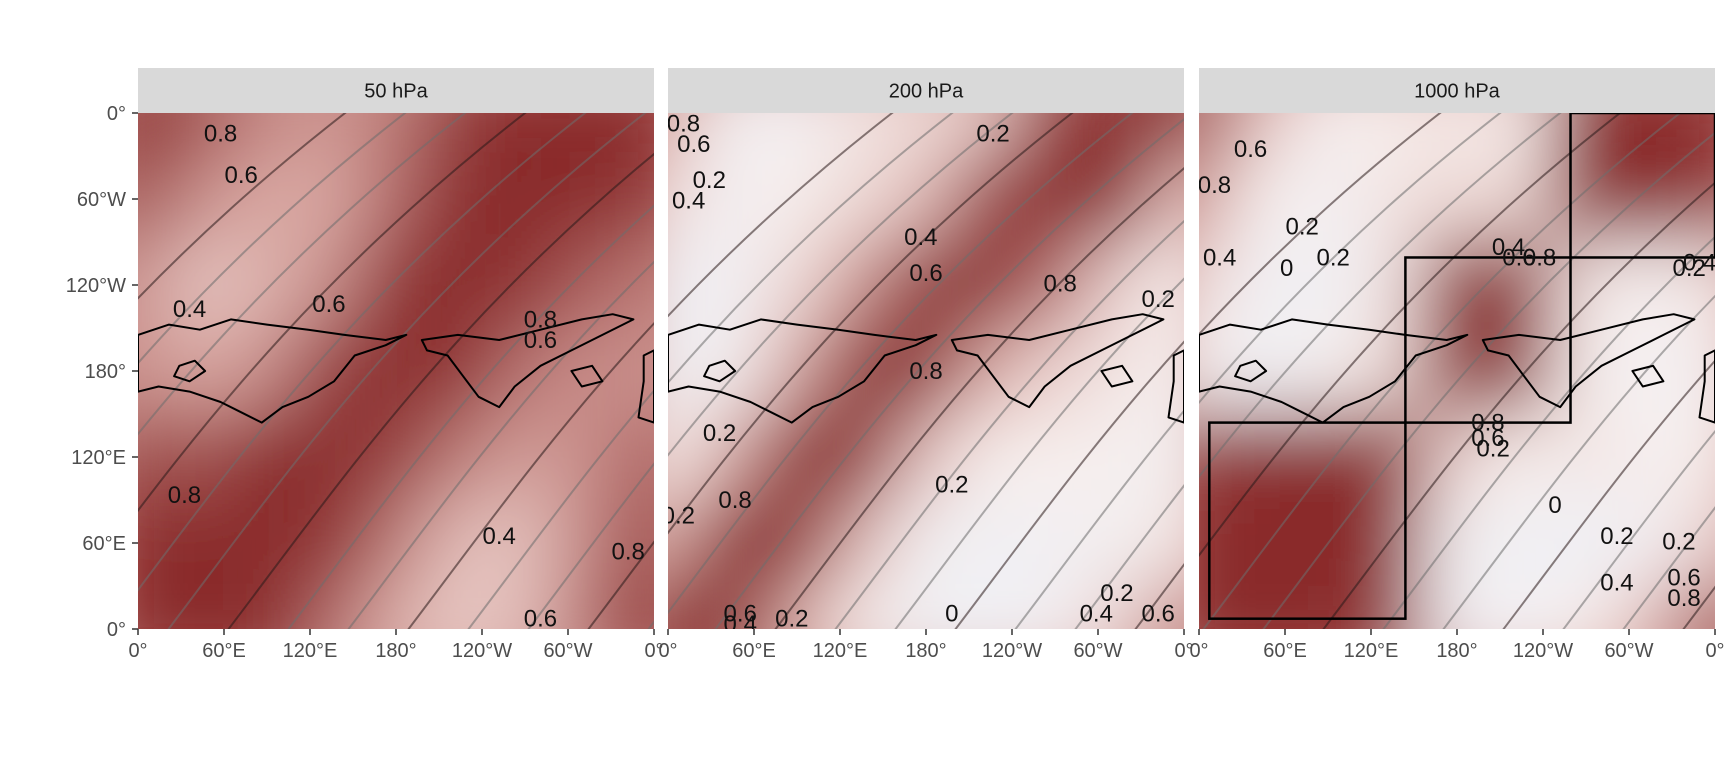 The height and width of the screenshot is (768, 1728). I want to click on y-tick-label: 60°E, so click(104, 544).